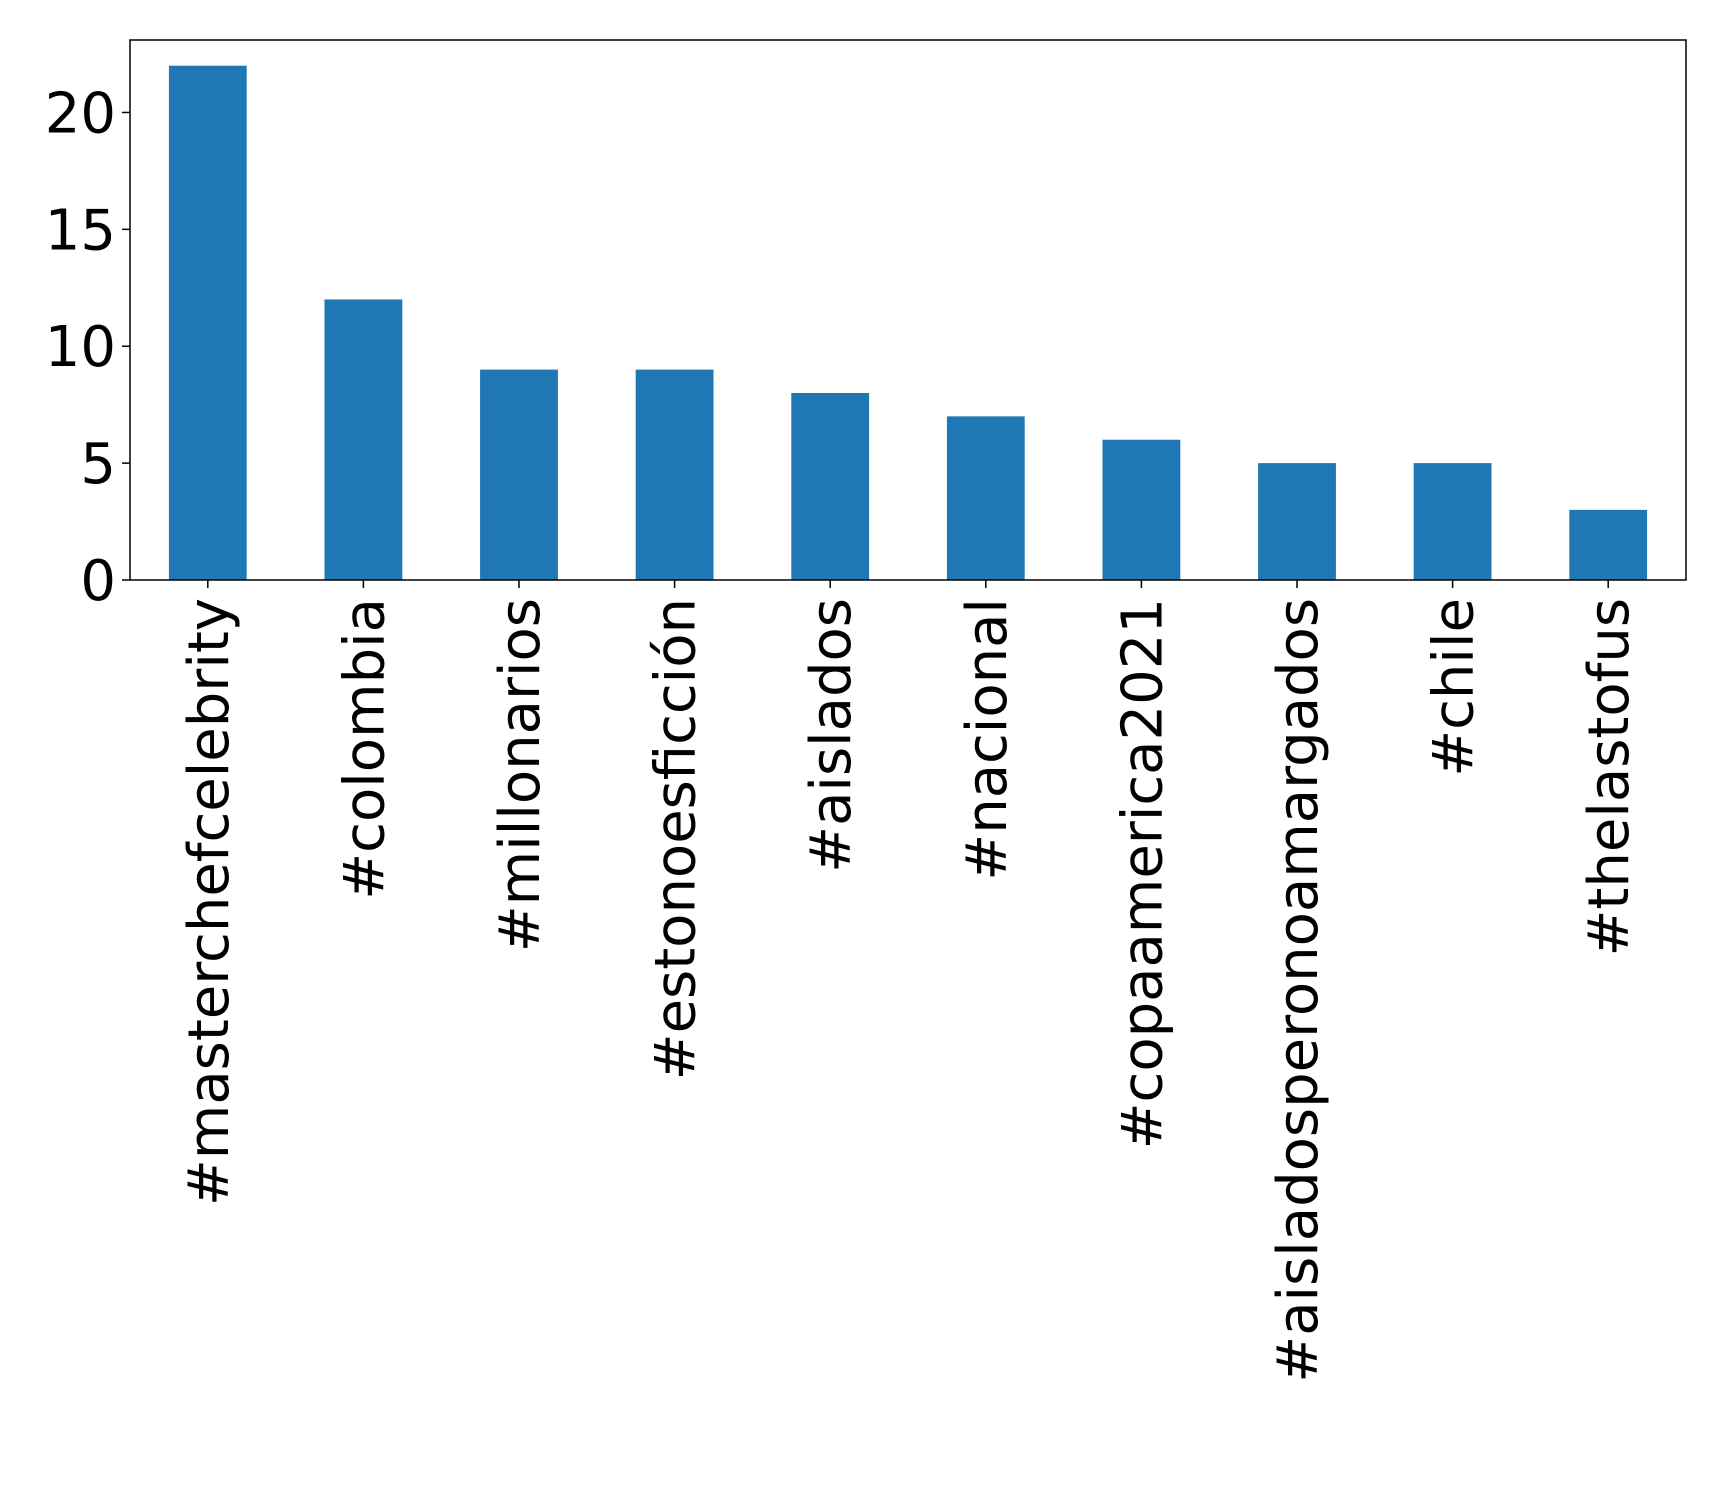  Describe the element at coordinates (676, 839) in the screenshot. I see `x-tick-label-3: #estonoesficción` at that location.